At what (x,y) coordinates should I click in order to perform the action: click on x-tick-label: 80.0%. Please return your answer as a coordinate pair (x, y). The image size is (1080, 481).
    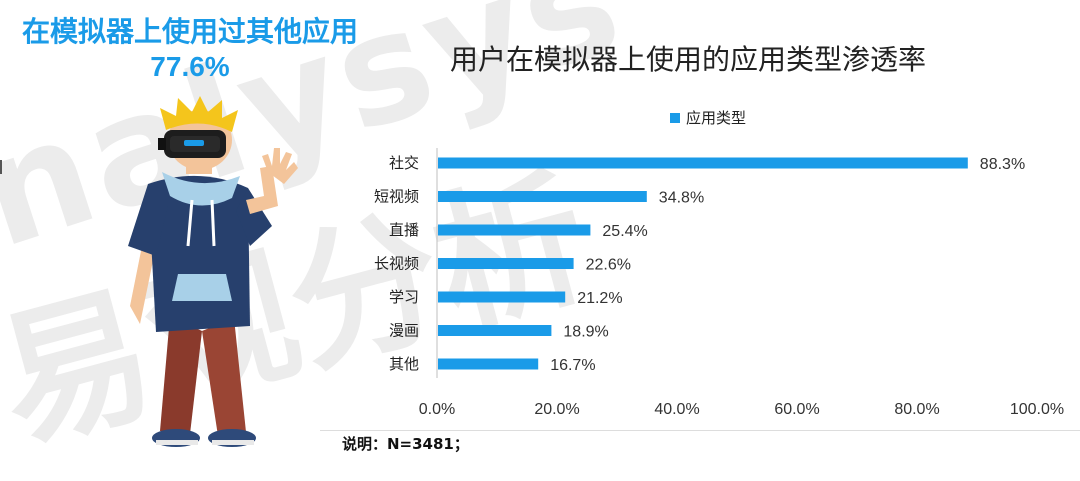
    Looking at the image, I should click on (916, 409).